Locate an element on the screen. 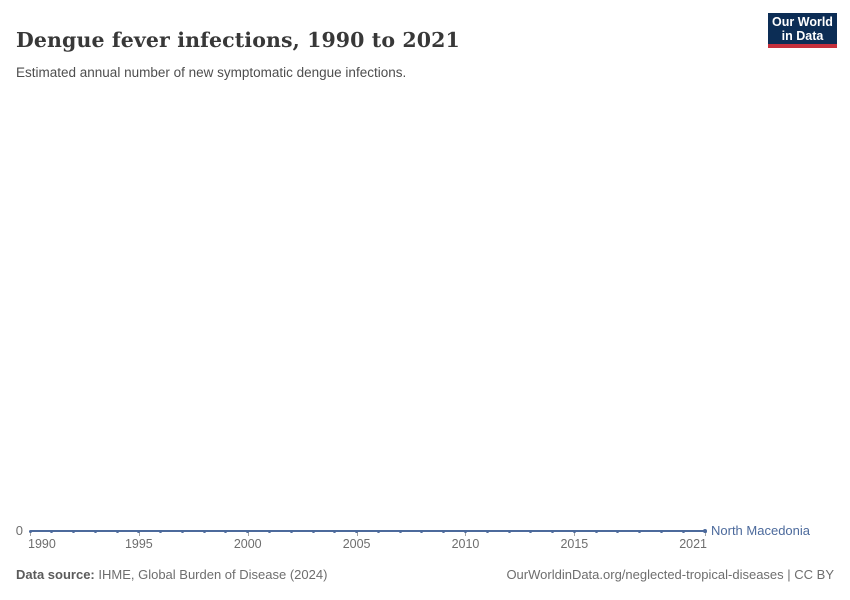 The image size is (850, 600). y-axis-zero-label: 0 is located at coordinates (19, 530).